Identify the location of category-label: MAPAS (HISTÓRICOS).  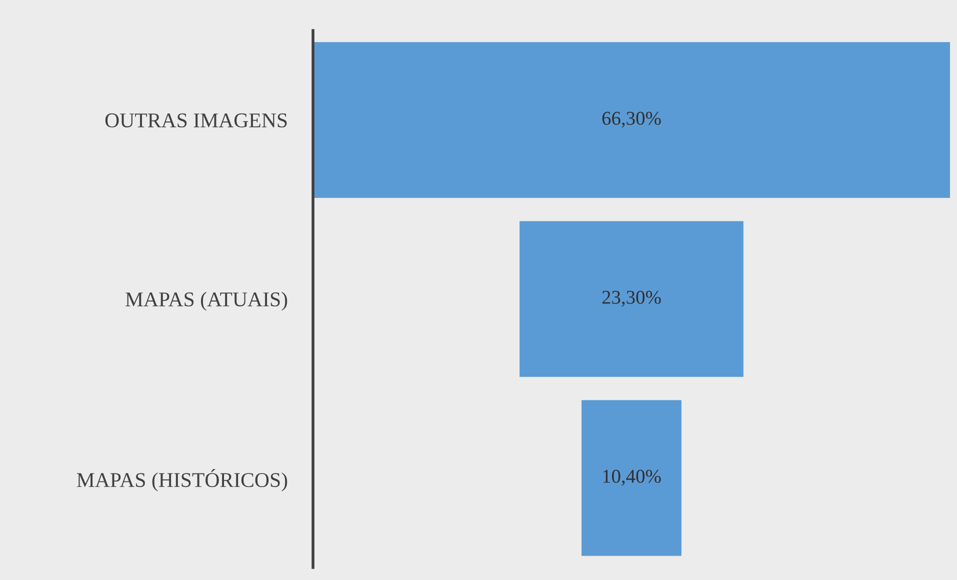
(182, 480).